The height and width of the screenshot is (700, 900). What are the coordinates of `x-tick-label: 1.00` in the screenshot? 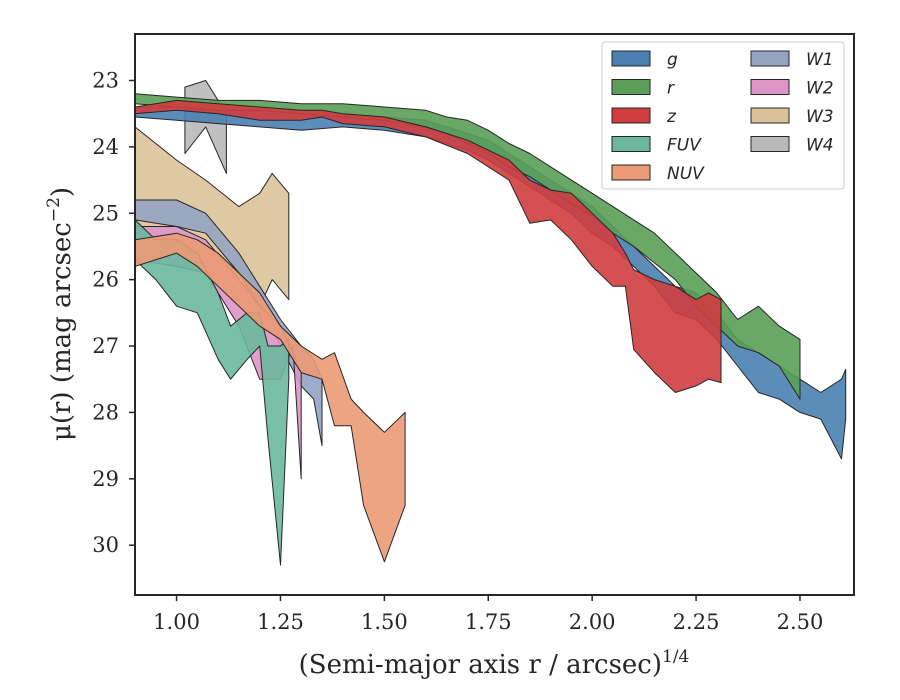 It's located at (176, 622).